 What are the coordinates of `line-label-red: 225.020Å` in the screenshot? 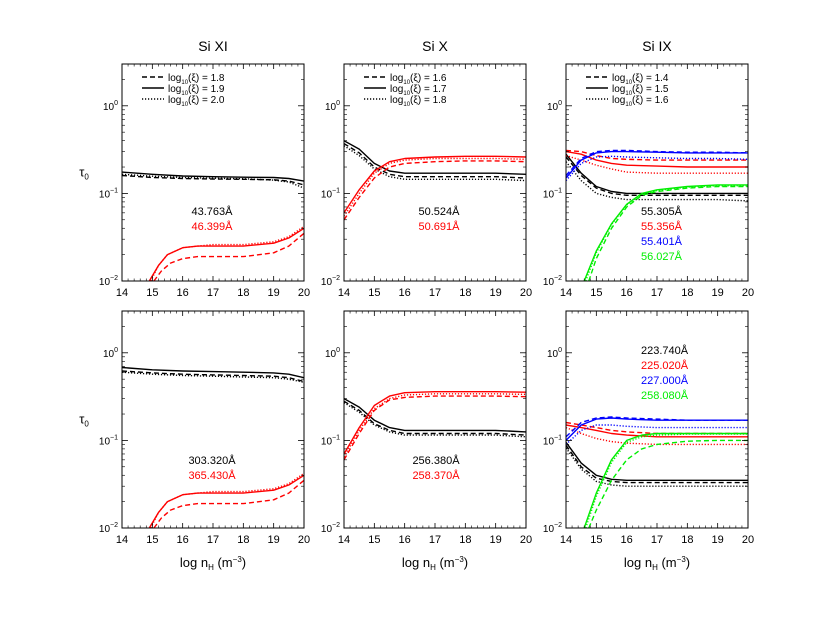 It's located at (665, 365).